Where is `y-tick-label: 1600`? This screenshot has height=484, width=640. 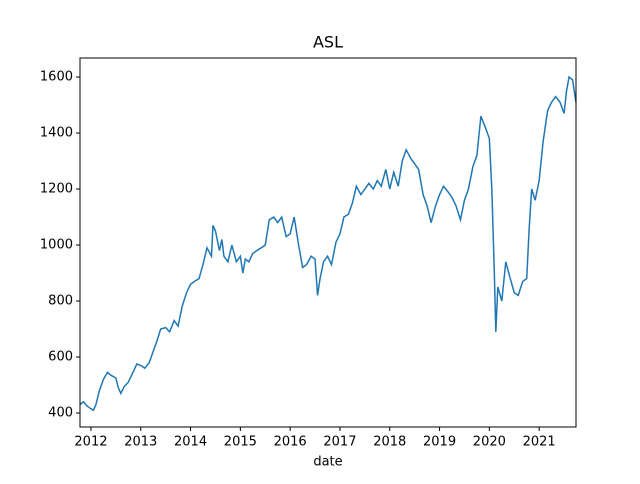 y-tick-label: 1600 is located at coordinates (56, 77).